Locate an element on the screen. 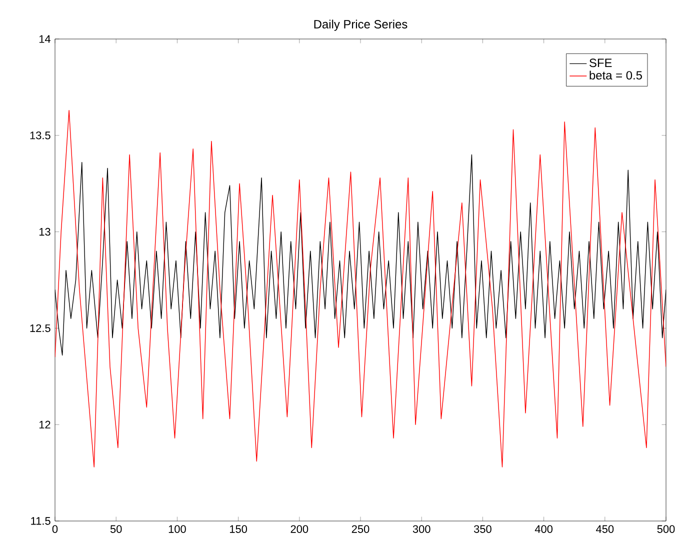 This screenshot has height=552, width=683. y-tick-label: 13 is located at coordinates (44, 232).